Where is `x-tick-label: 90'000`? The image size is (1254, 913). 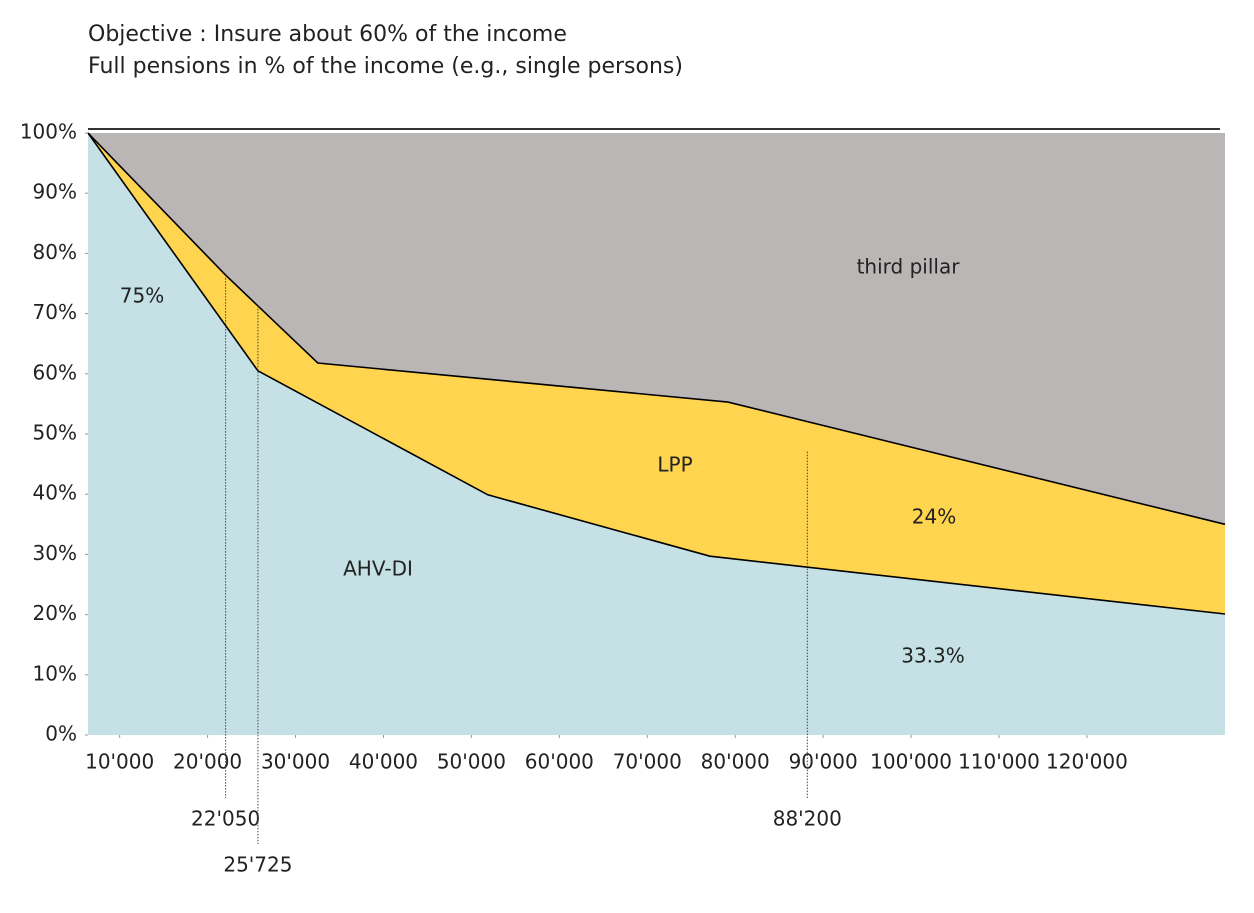
x-tick-label: 90'000 is located at coordinates (823, 762).